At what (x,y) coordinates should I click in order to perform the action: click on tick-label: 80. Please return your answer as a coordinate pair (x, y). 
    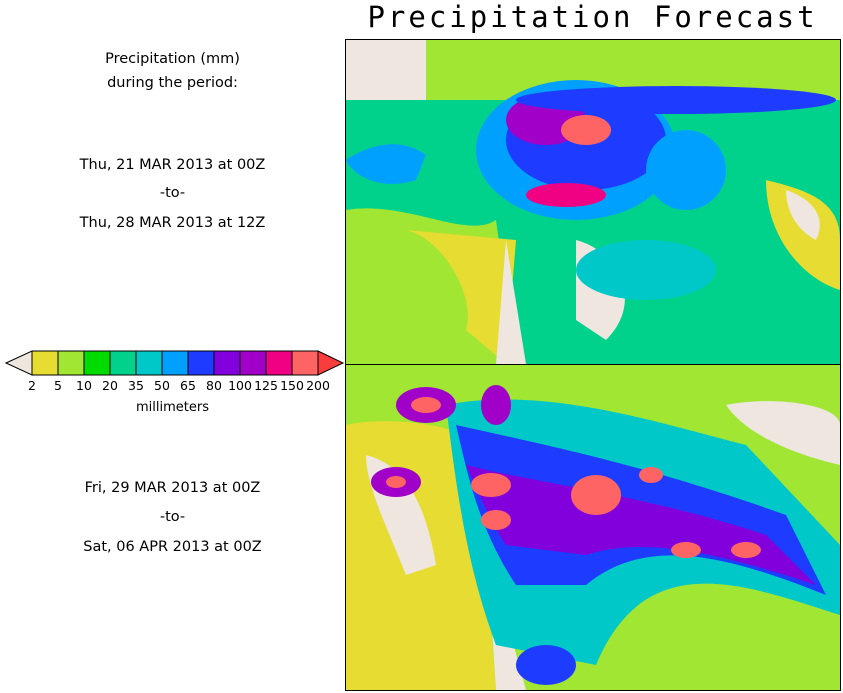
    Looking at the image, I should click on (214, 385).